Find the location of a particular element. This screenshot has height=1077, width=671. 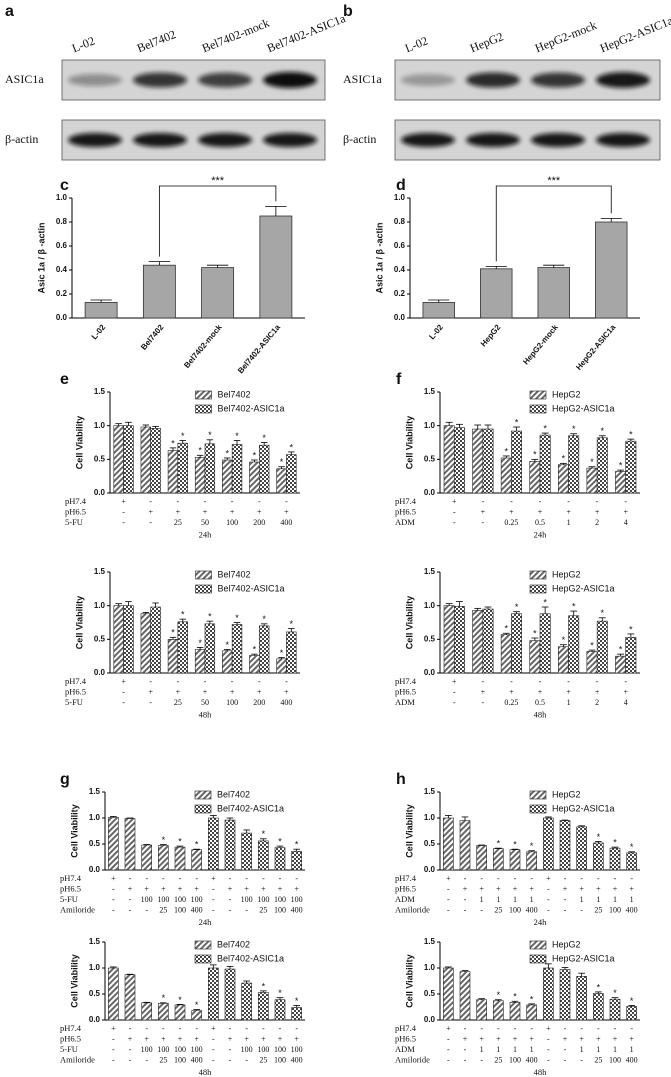

legend-swatch is located at coordinates (538, 409).